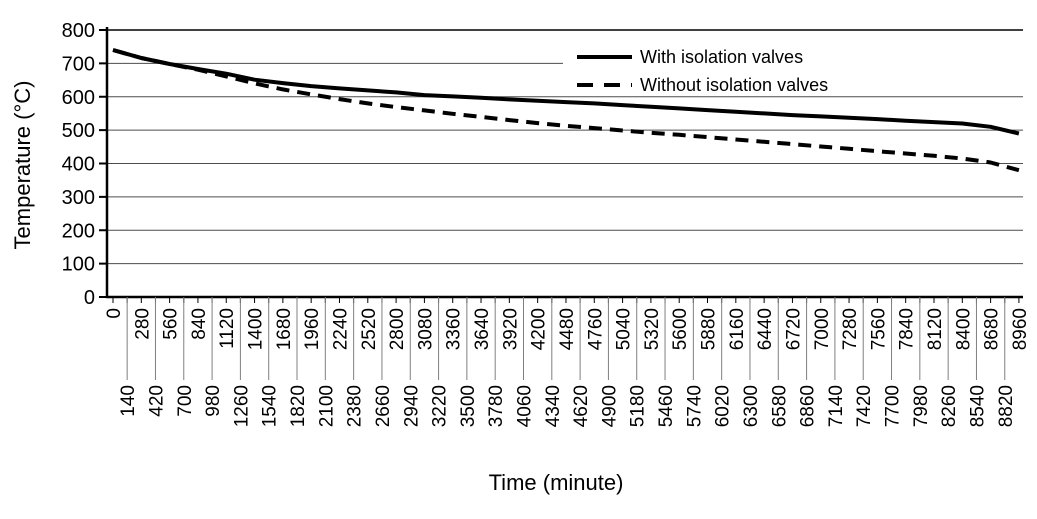  I want to click on x-tick-label: 5600, so click(680, 329).